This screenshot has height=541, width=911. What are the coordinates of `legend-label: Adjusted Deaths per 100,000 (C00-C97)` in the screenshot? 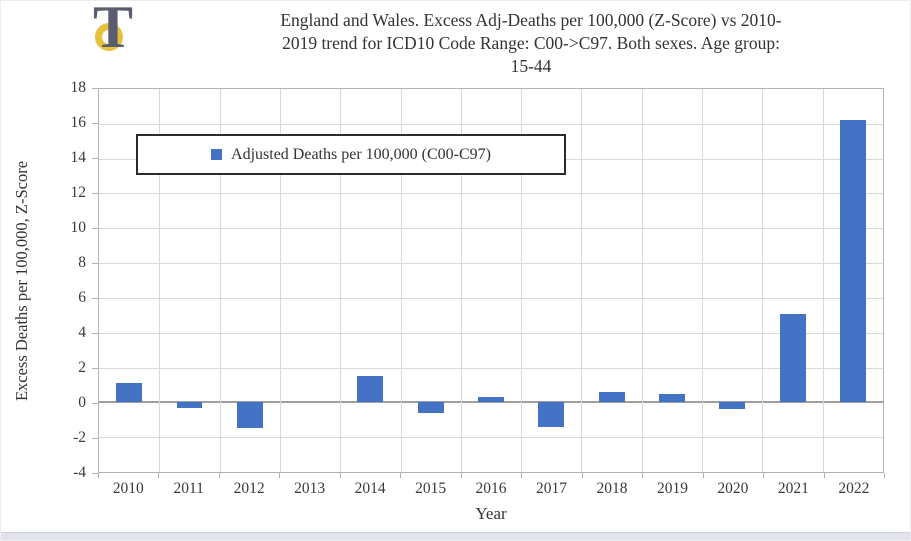 It's located at (361, 154).